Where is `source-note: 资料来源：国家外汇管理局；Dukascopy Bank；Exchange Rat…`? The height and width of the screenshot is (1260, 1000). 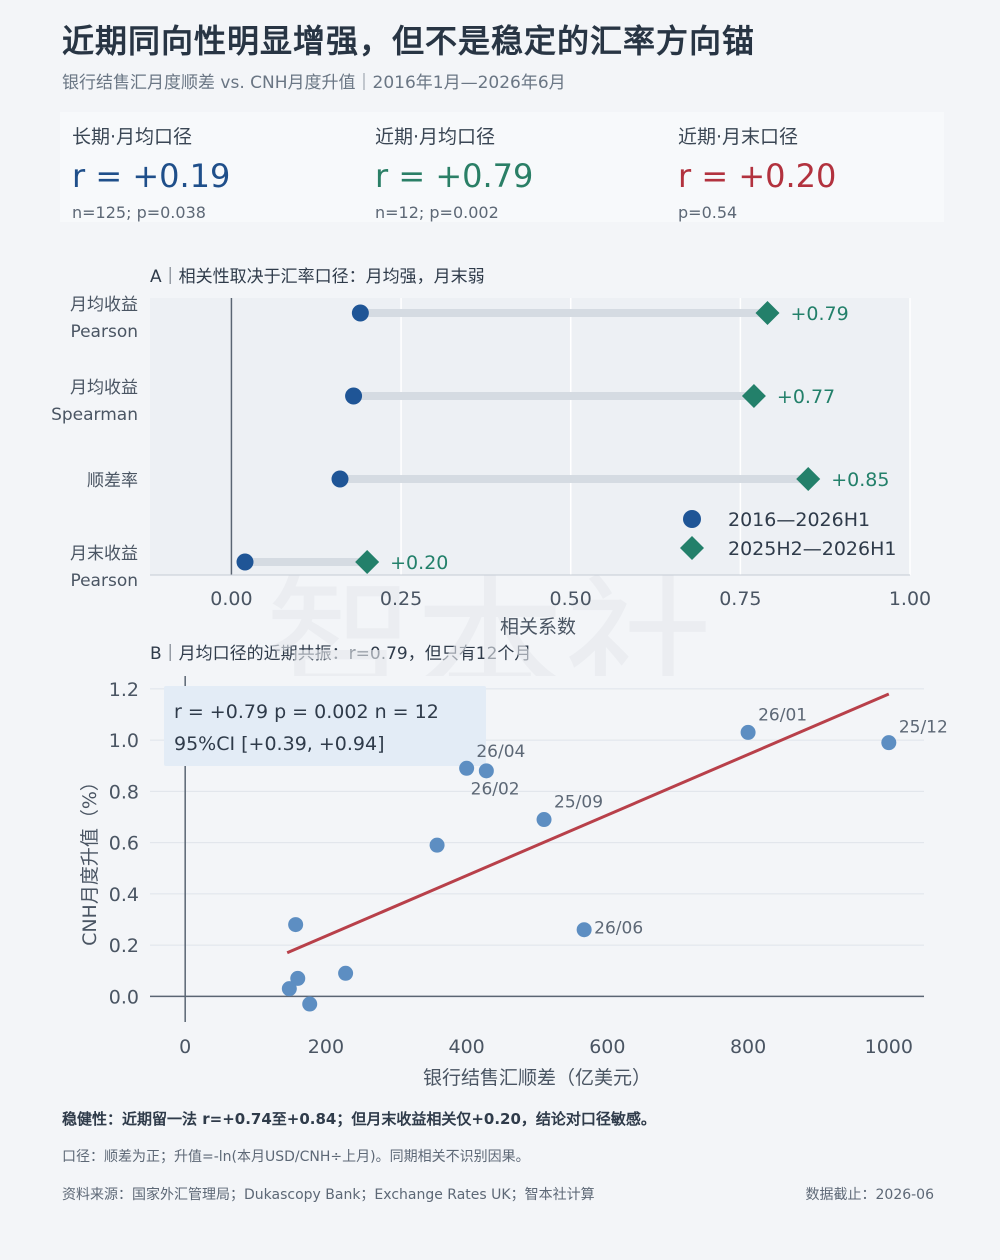
source-note: 资料来源：国家外汇管理局；Dukascopy Bank；Exchange Rat… is located at coordinates (328, 1195).